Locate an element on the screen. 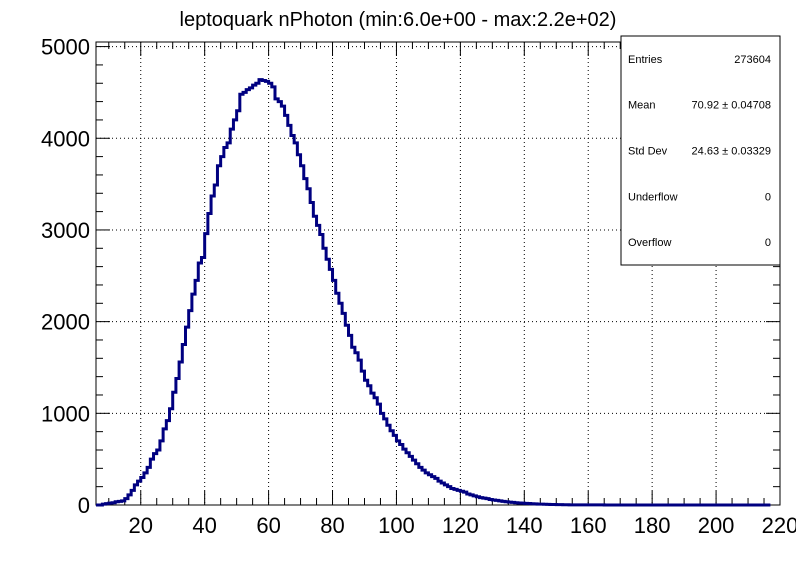 The height and width of the screenshot is (572, 796). x-tick-label: 80 is located at coordinates (332, 525).